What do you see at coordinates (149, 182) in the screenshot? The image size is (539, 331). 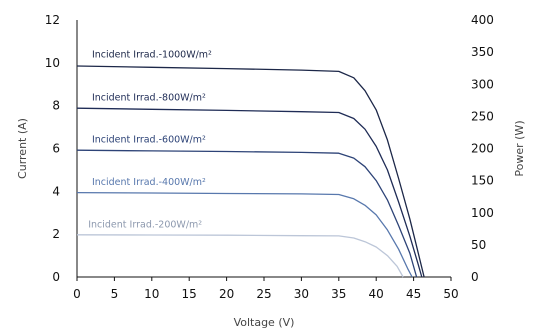 I see `curve-label: Incident Irrad.-400W/m²` at bounding box center [149, 182].